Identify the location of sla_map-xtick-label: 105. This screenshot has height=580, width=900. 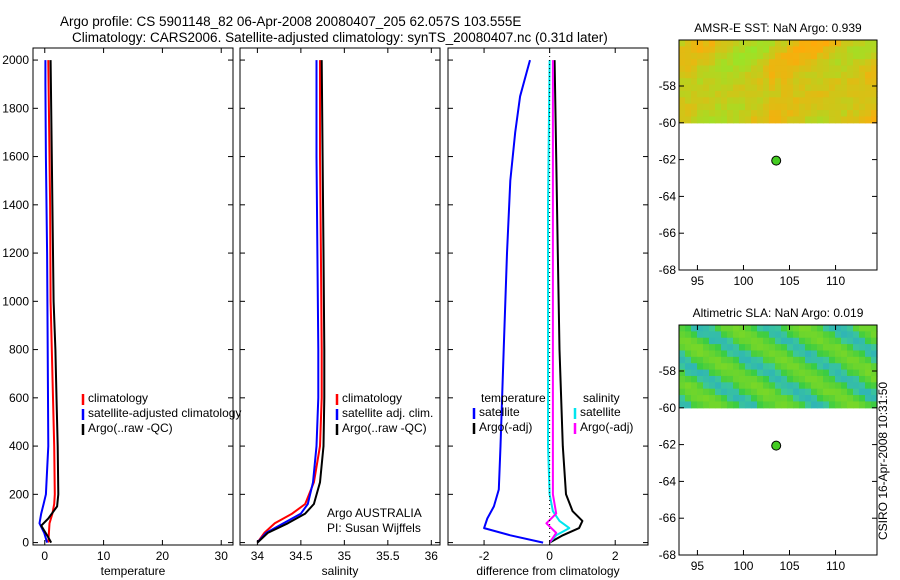
(789, 566).